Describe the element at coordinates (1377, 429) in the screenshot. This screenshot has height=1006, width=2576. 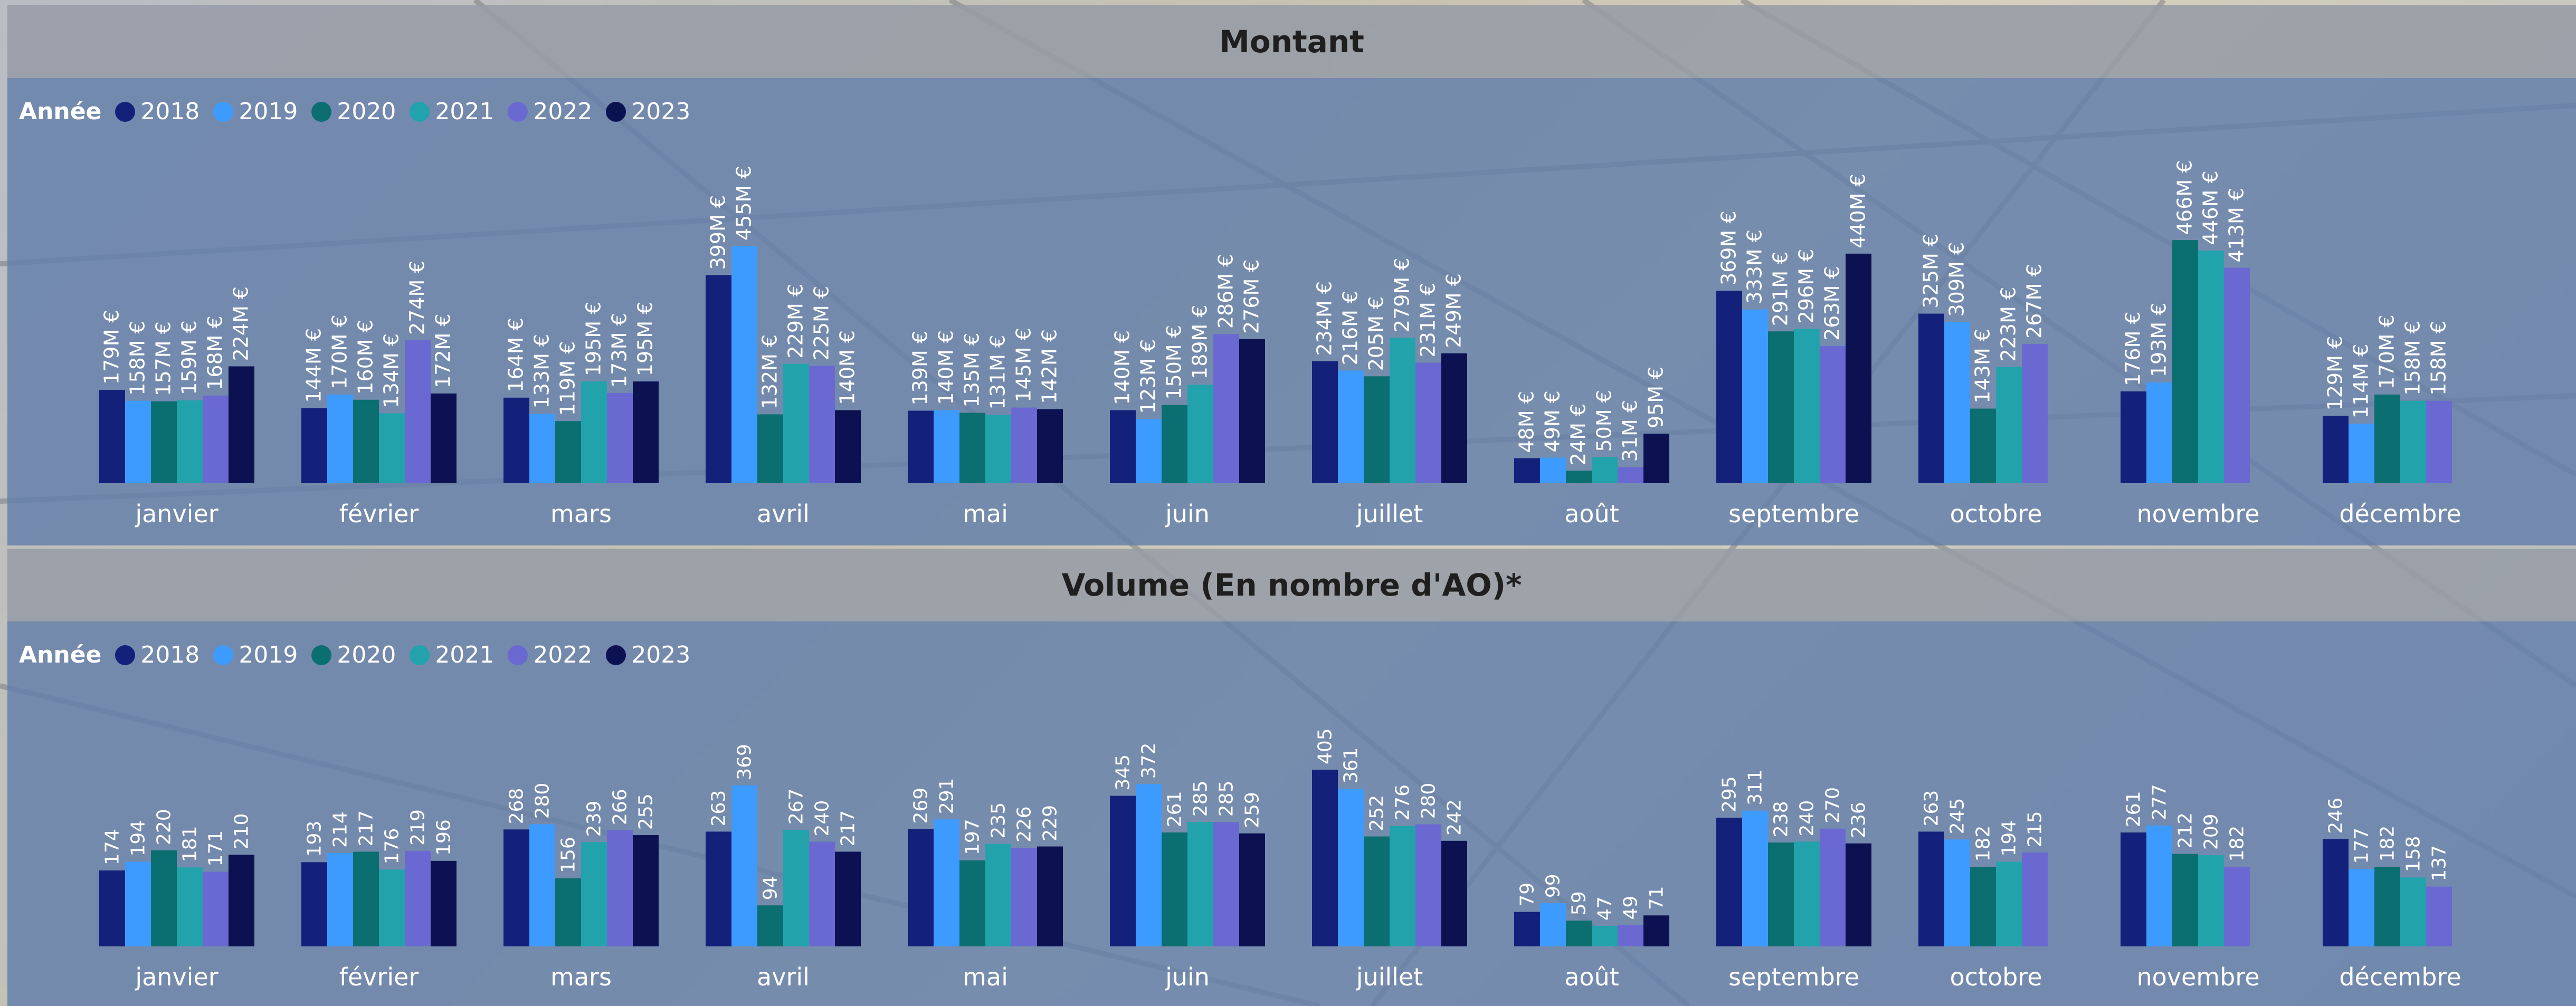
I see `bar-2020-juillet` at that location.